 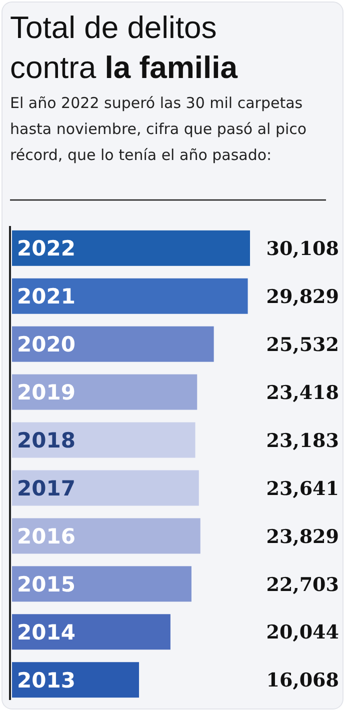 I want to click on y-tick-label: 2016, so click(x=46, y=536).